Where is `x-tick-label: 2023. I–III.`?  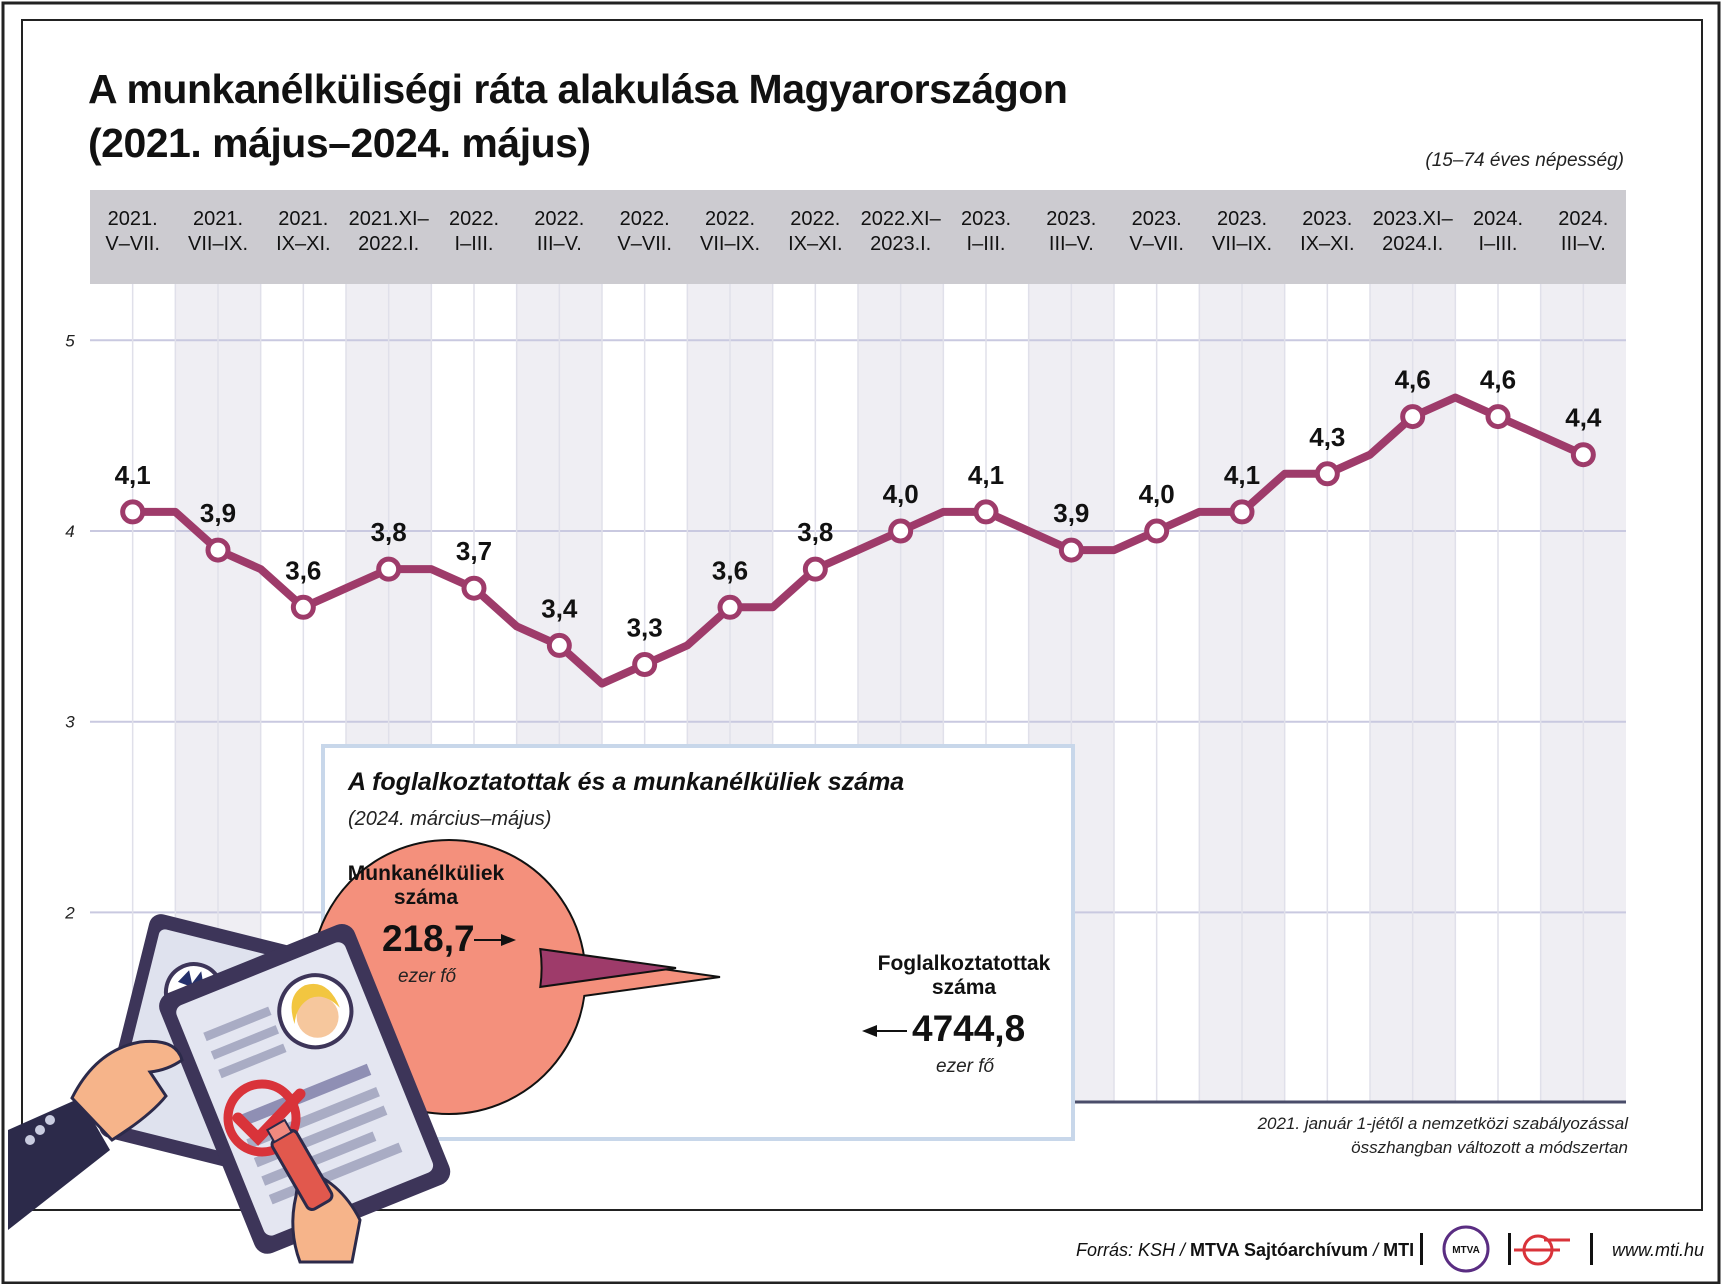
x-tick-label: 2023. I–III. is located at coordinates (986, 231).